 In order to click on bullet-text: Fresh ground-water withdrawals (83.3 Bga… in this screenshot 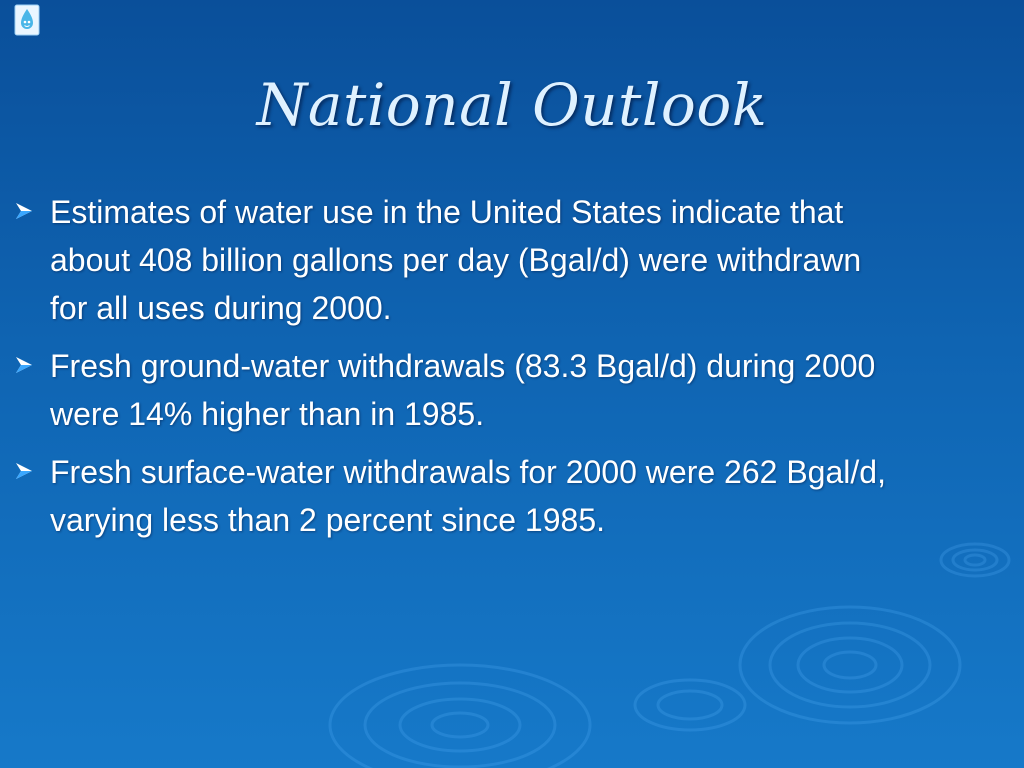, I will do `click(463, 390)`.